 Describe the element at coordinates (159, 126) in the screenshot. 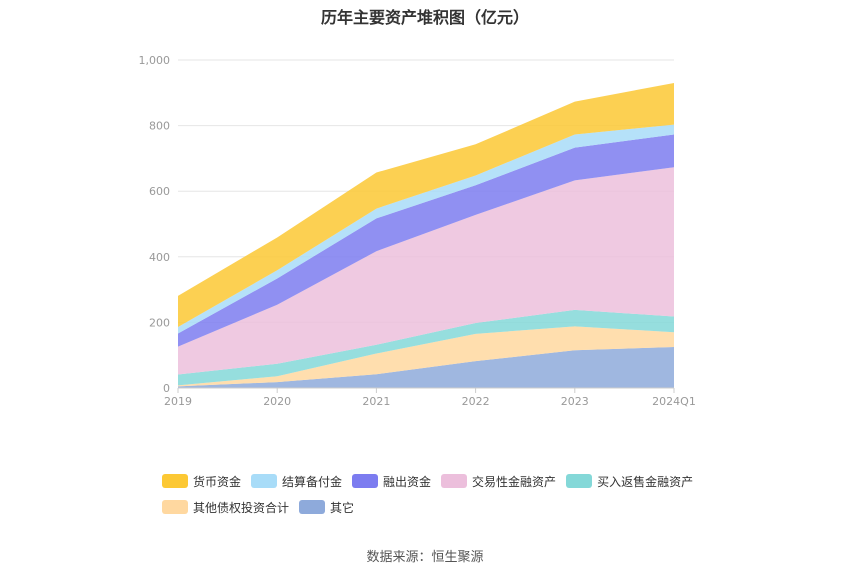

I see `y-tick-label: 800` at that location.